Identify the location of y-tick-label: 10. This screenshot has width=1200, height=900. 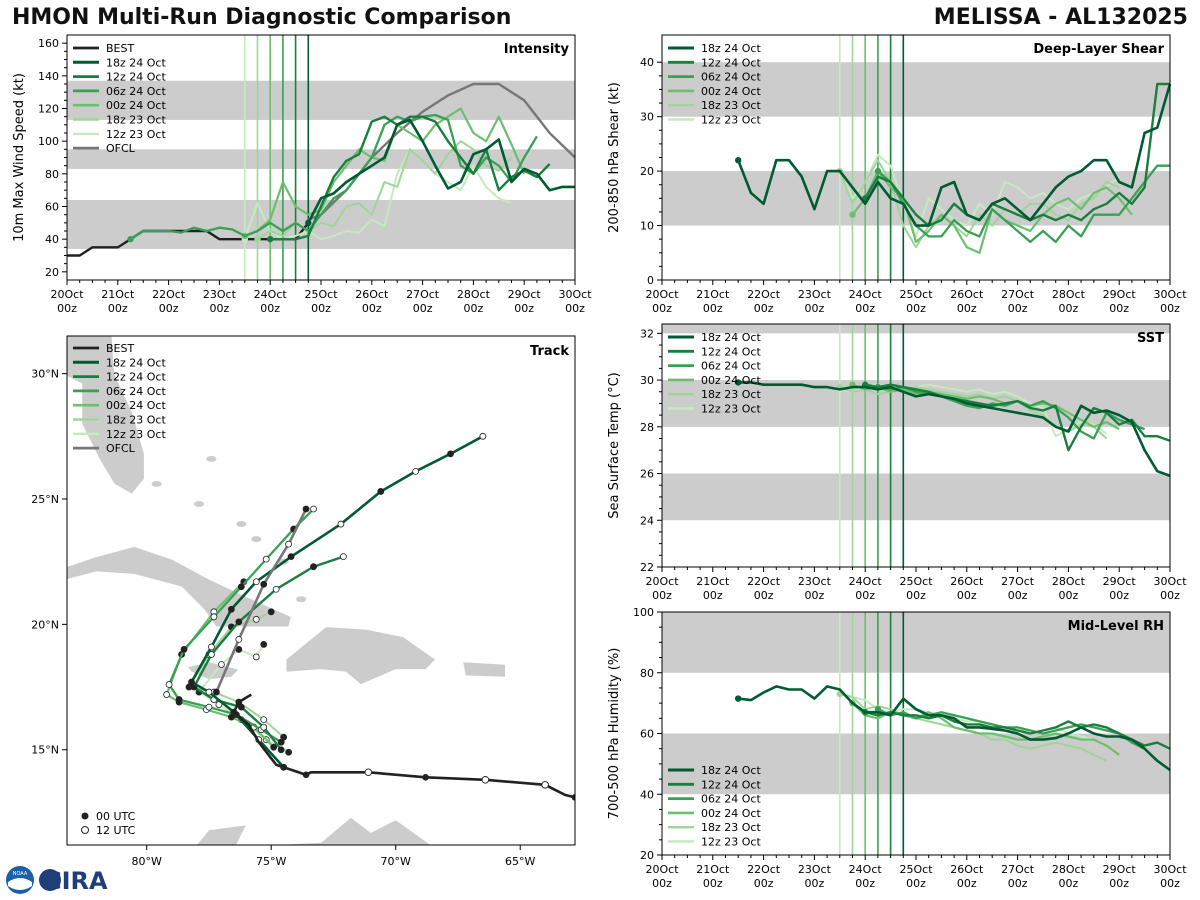
(647, 226).